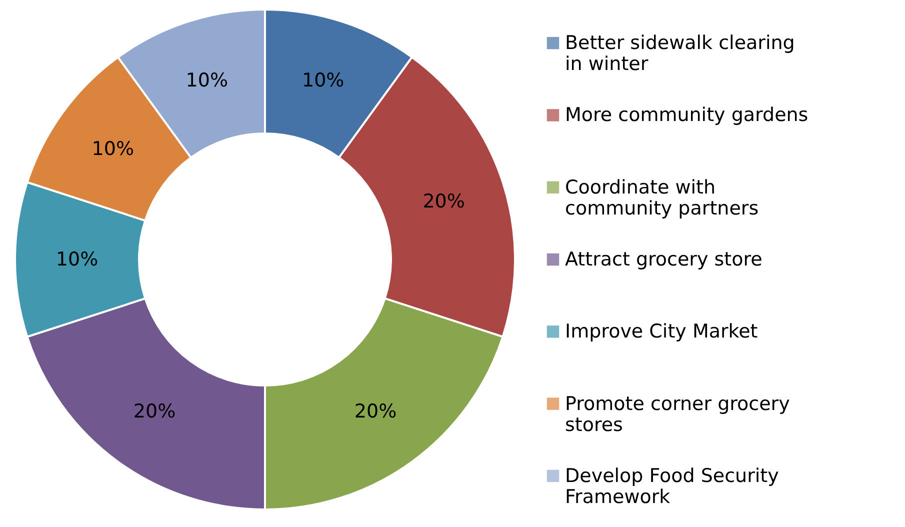  Describe the element at coordinates (686, 115) in the screenshot. I see `legend-label: More community gardens` at that location.